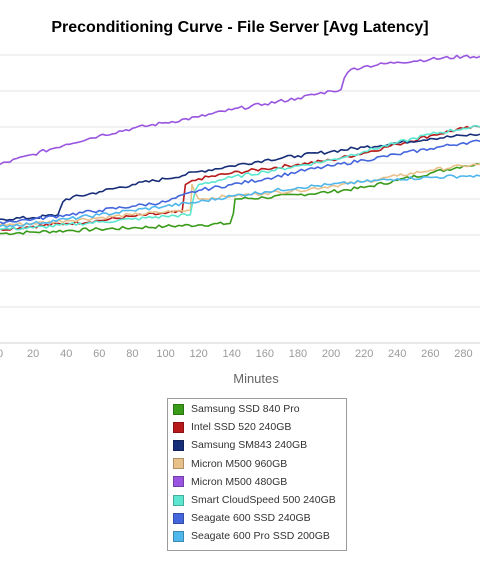 Image resolution: width=480 pixels, height=570 pixels. What do you see at coordinates (256, 378) in the screenshot?
I see `x-axis-label: Minutes` at bounding box center [256, 378].